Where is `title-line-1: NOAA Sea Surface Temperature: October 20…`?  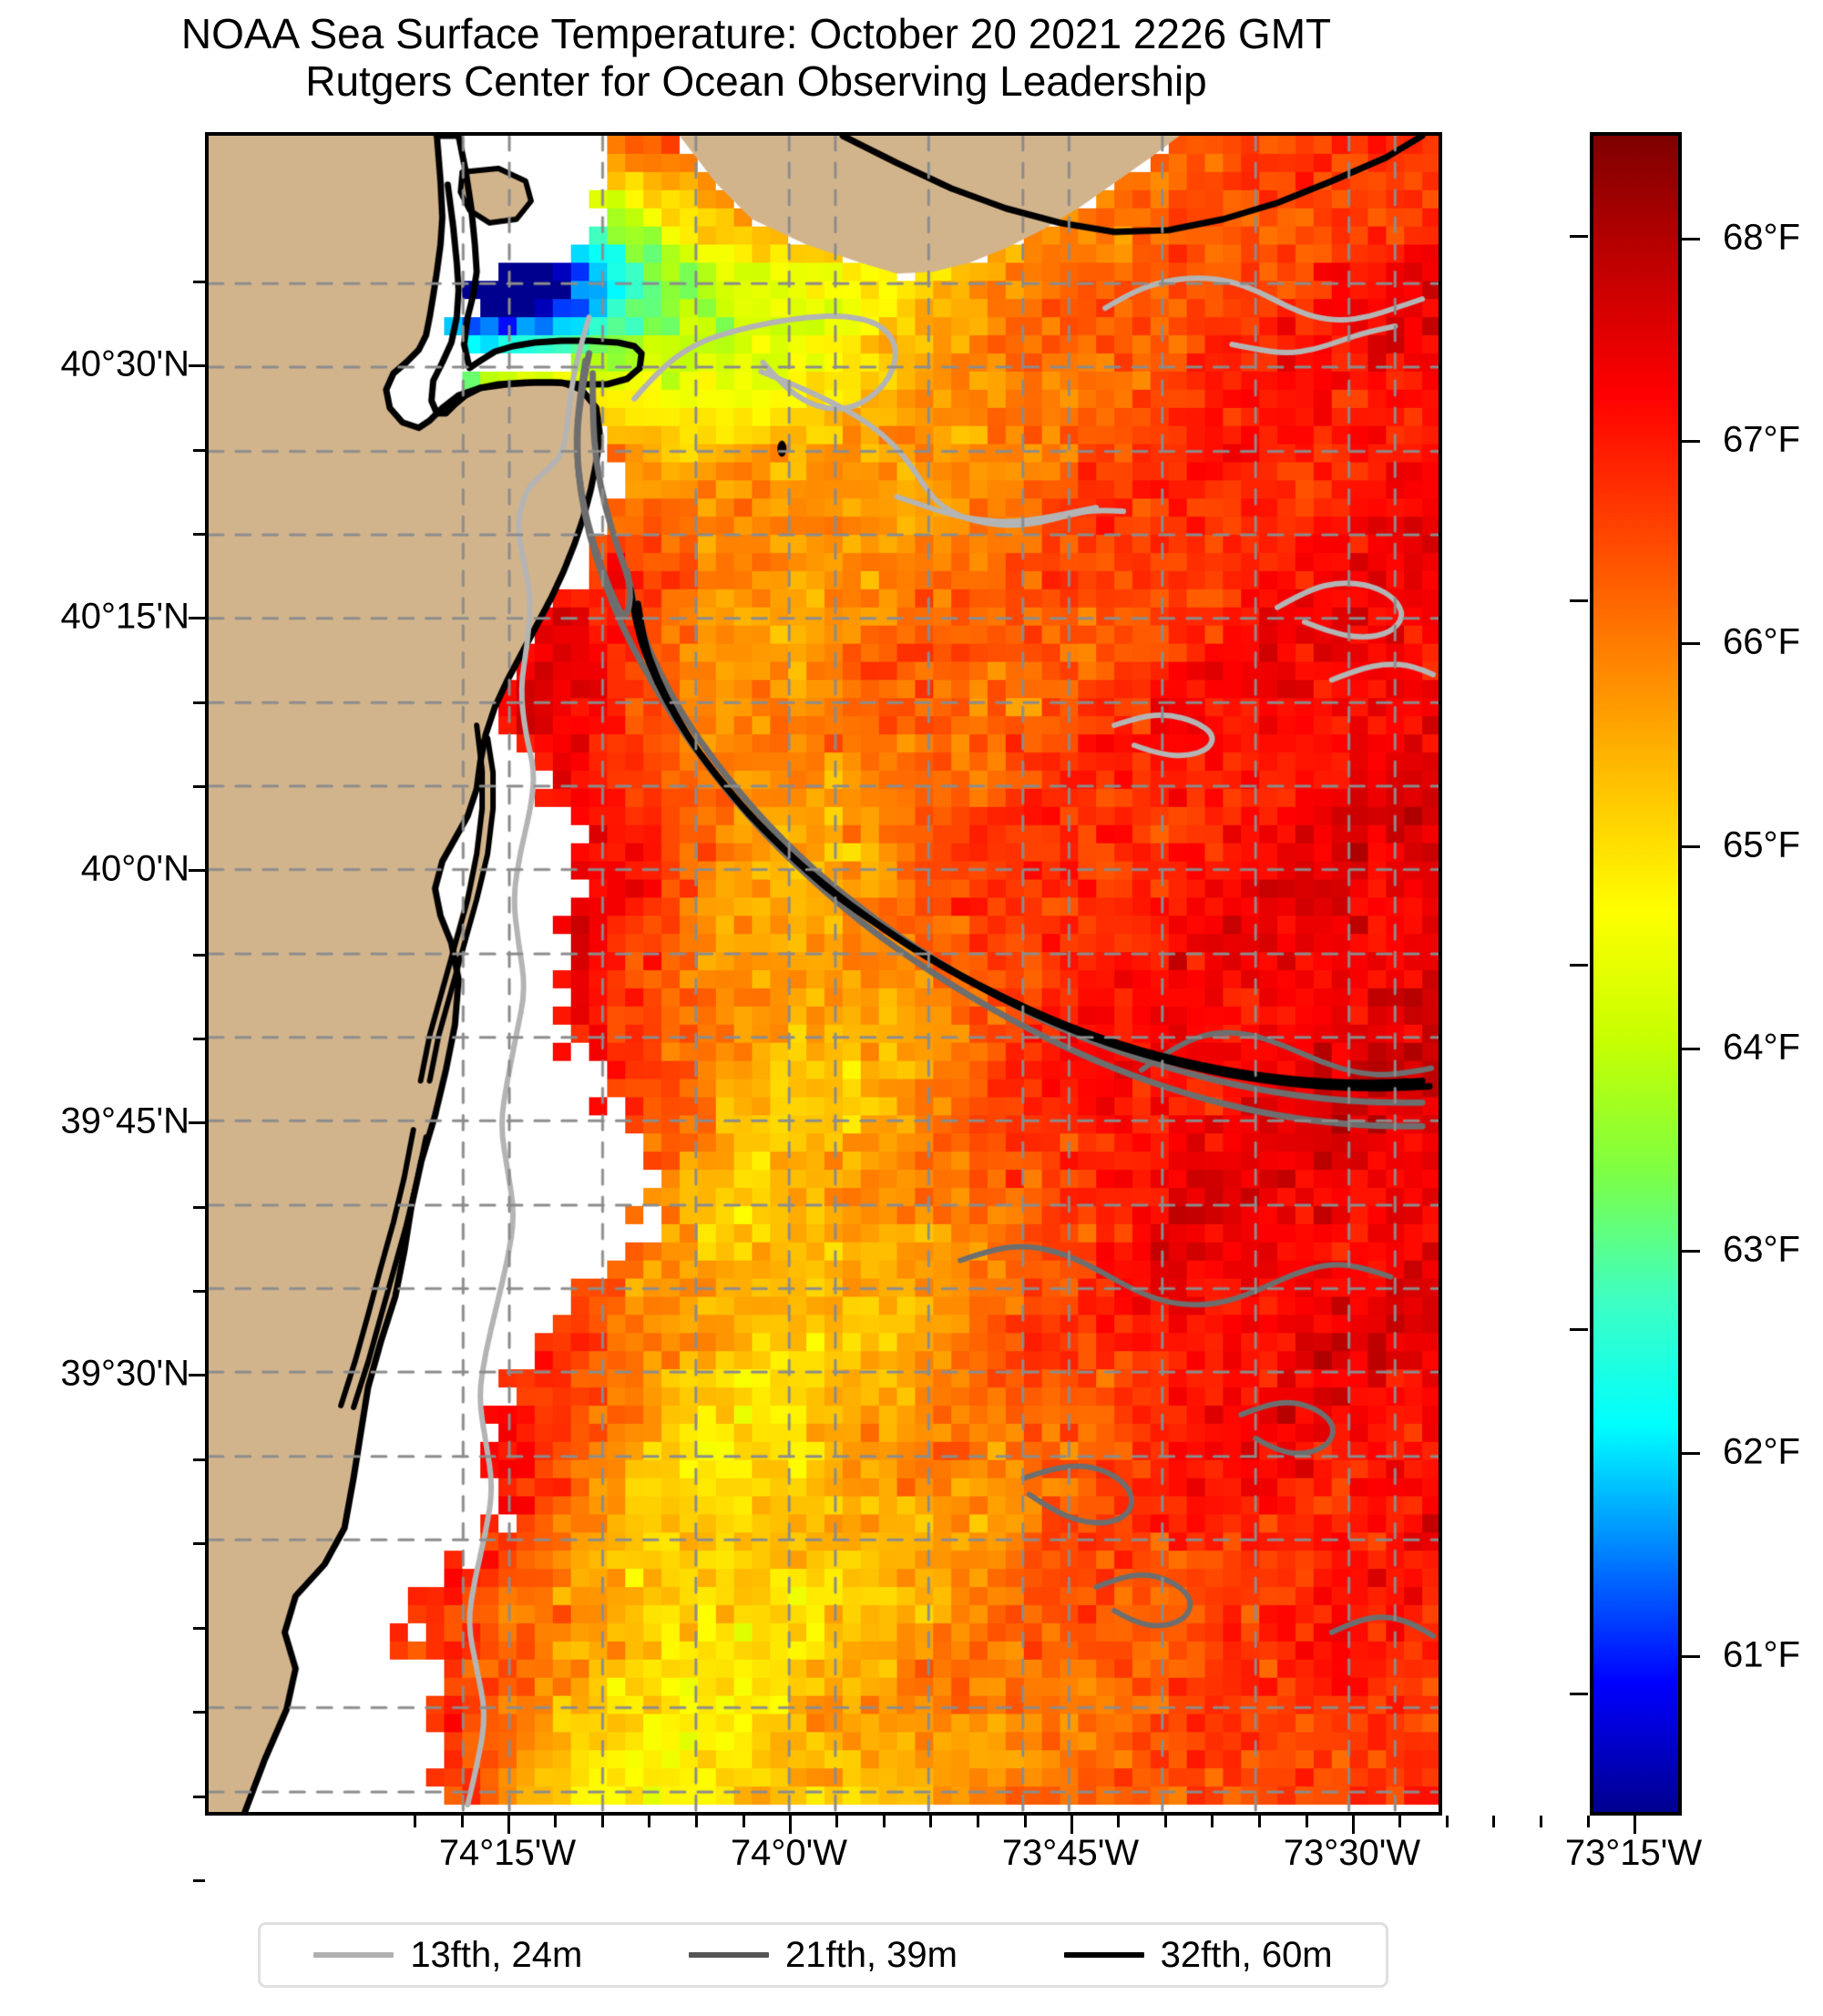 title-line-1: NOAA Sea Surface Temperature: October 20… is located at coordinates (756, 33).